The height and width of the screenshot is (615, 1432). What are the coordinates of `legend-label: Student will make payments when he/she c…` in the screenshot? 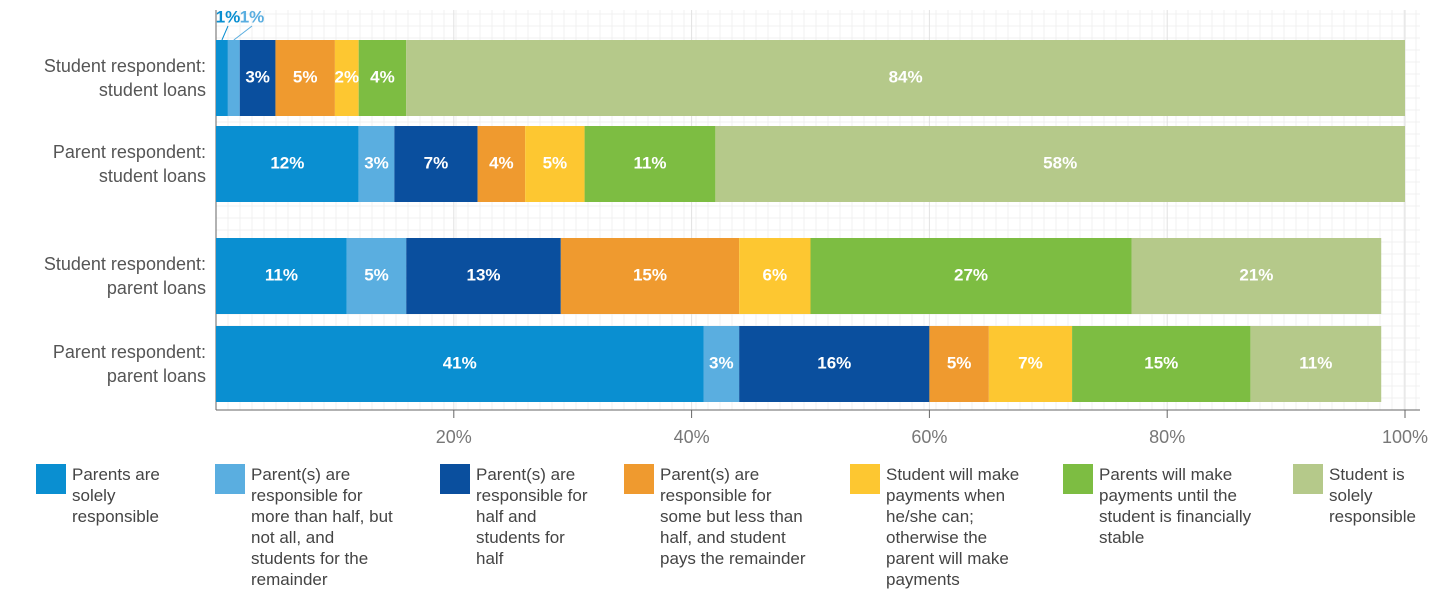 It's located at (953, 527).